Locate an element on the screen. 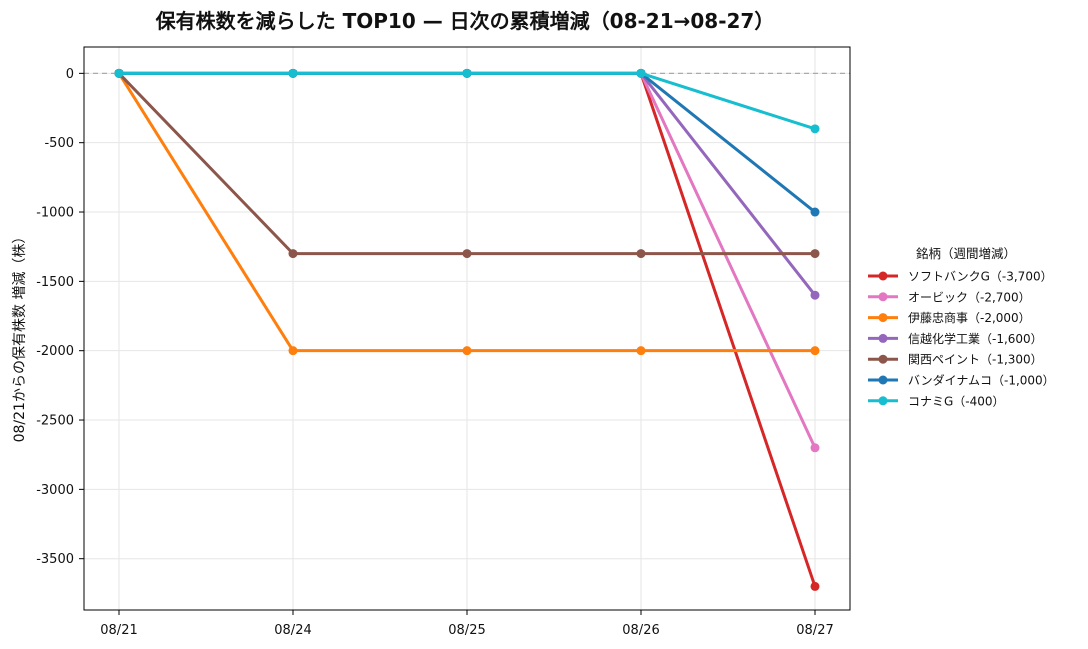  y-tick-label: -1500 is located at coordinates (55, 282).